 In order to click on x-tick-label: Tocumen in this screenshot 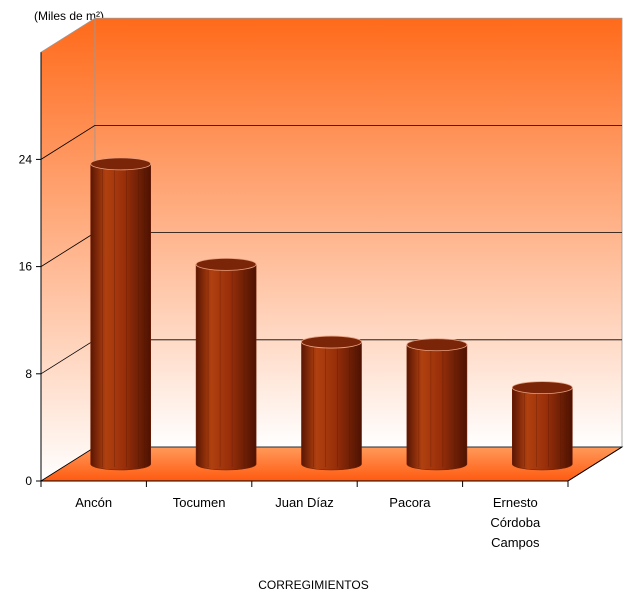, I will do `click(199, 502)`.